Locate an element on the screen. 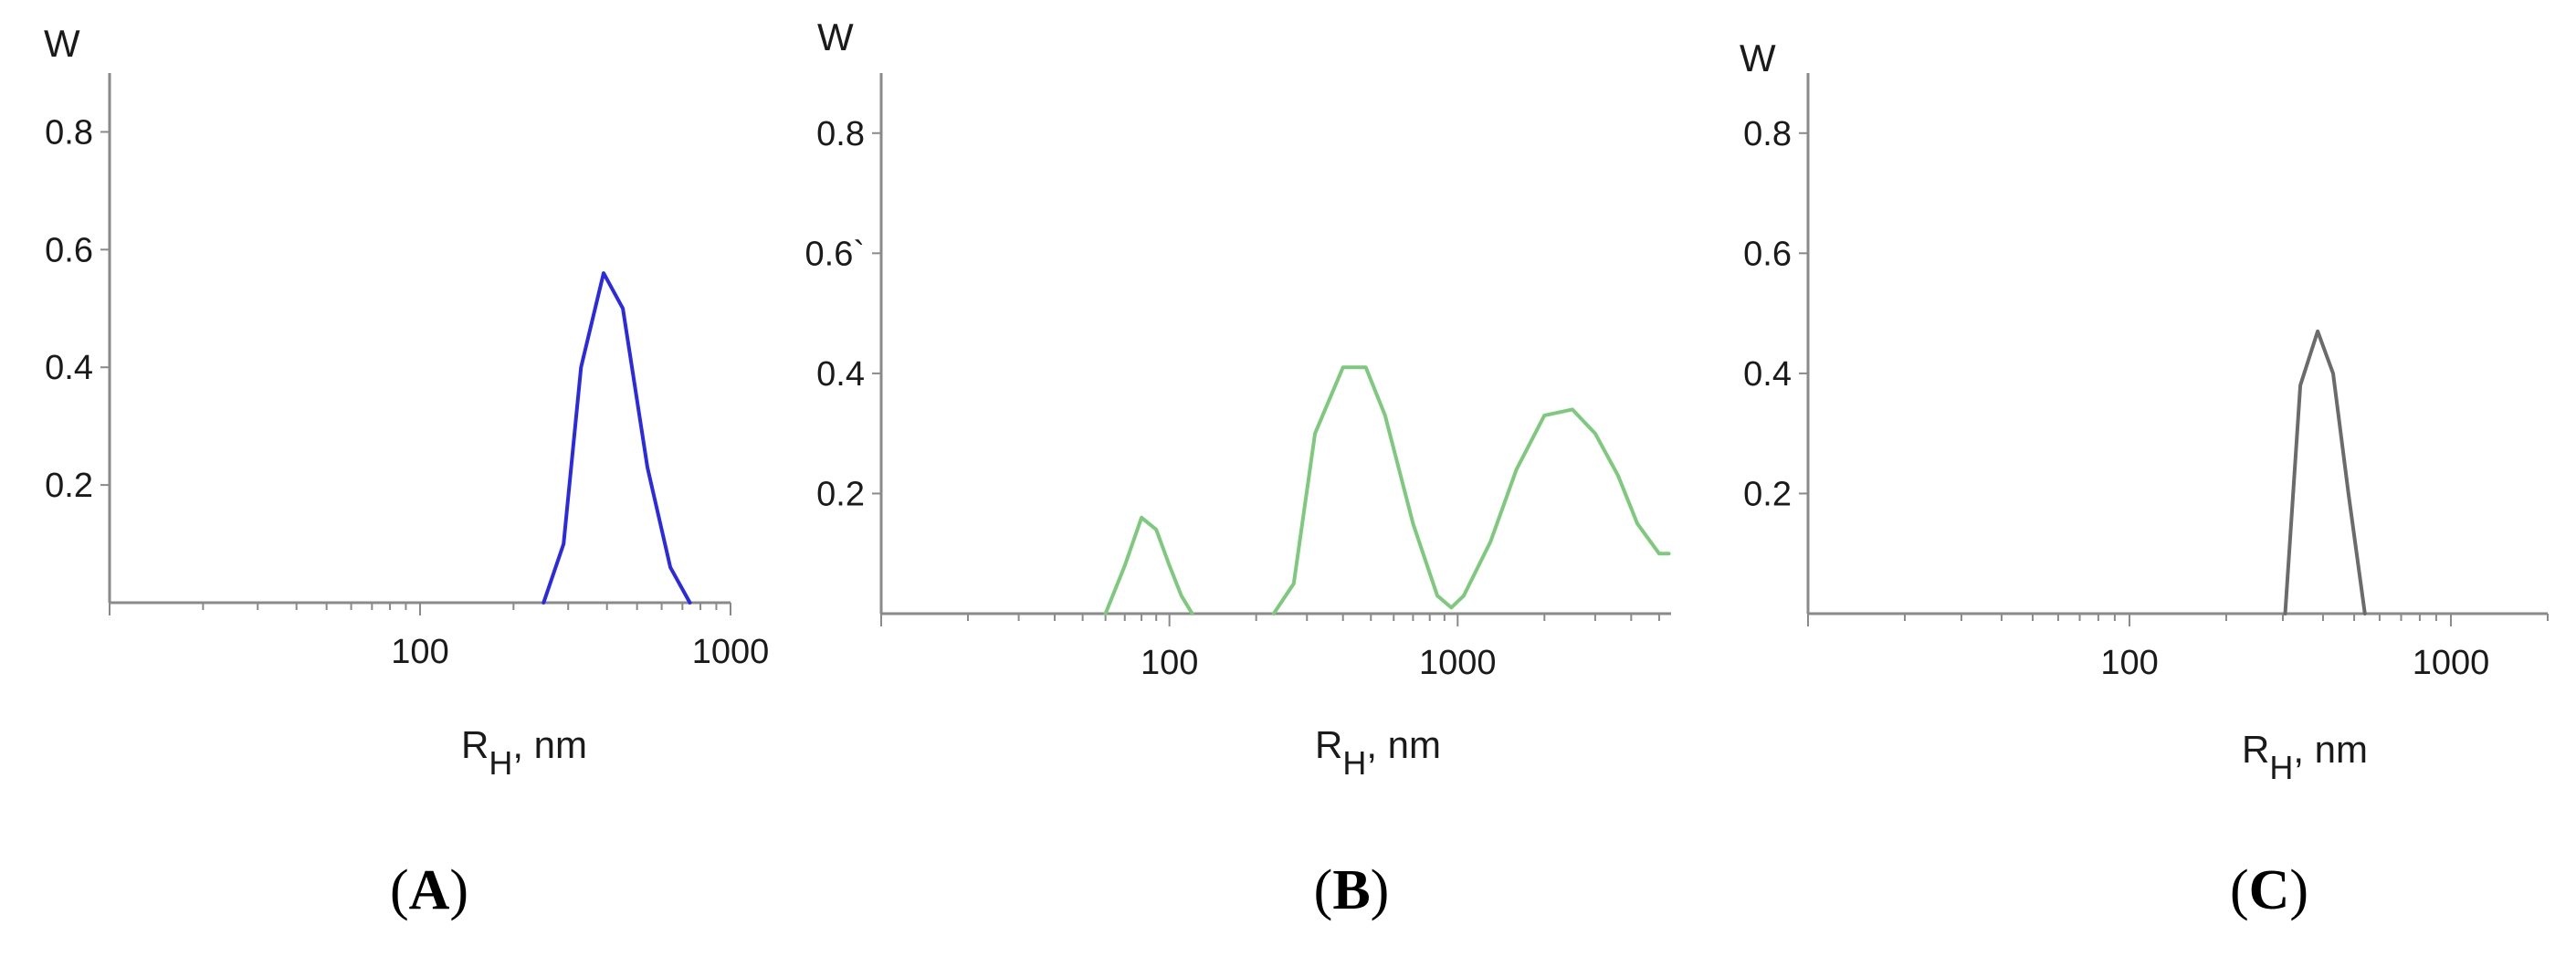  panel-label: (A) is located at coordinates (429, 890).